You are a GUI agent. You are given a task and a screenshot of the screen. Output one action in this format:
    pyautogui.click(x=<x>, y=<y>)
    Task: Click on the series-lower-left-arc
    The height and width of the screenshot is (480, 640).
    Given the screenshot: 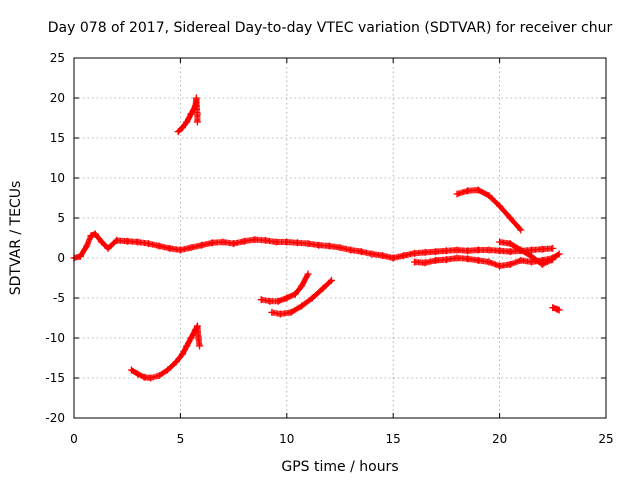 What is the action you would take?
    pyautogui.click(x=165, y=352)
    